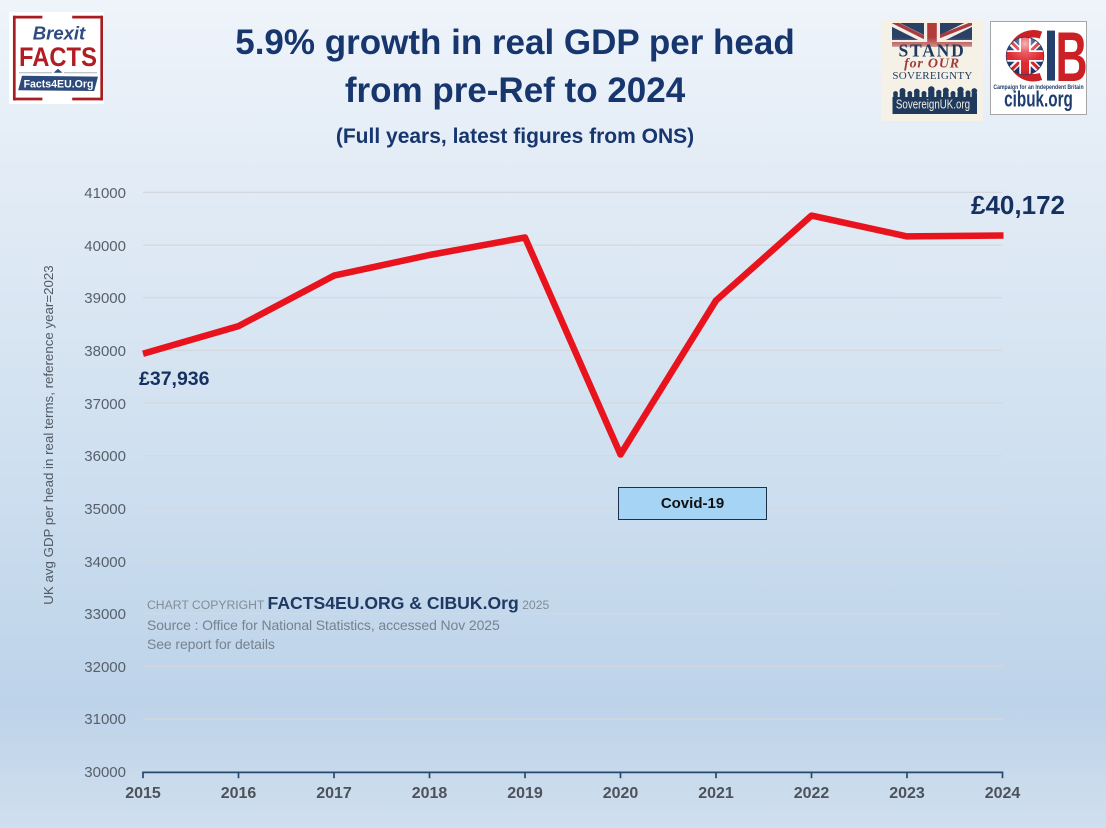 The width and height of the screenshot is (1106, 828). Describe the element at coordinates (933, 104) in the screenshot. I see `svg-text: SovereignUK.org` at that location.